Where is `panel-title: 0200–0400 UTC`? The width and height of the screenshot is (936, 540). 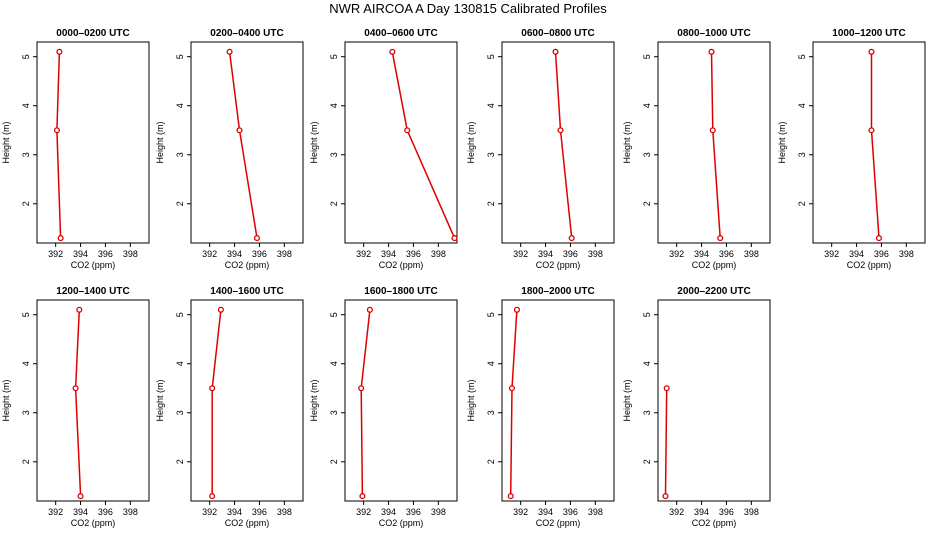 panel-title: 0200–0400 UTC is located at coordinates (246, 33).